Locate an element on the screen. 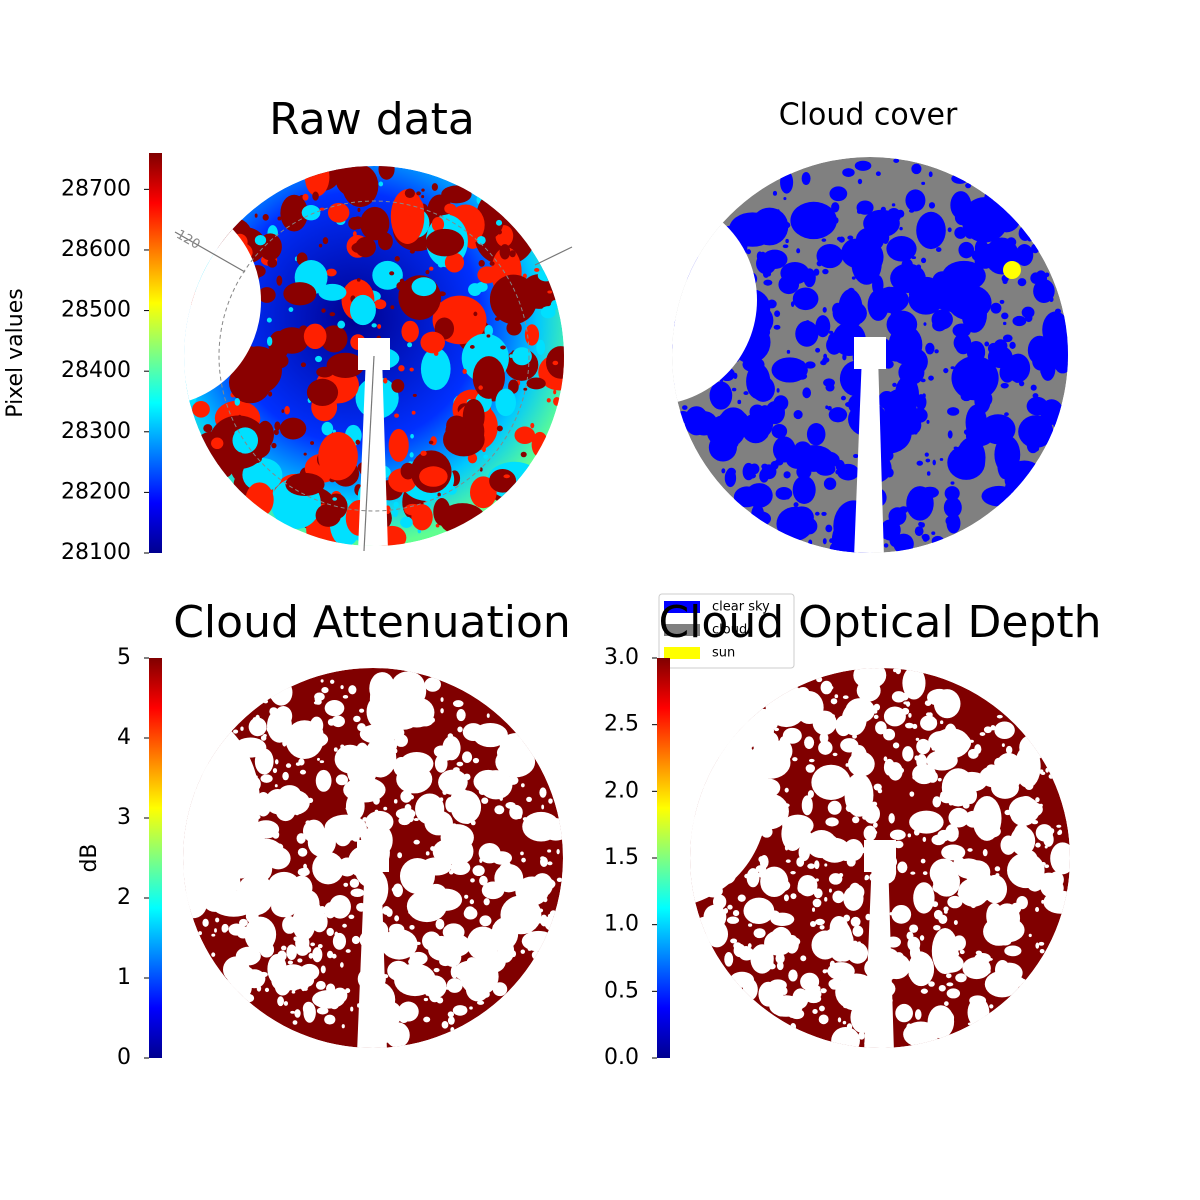 The image size is (1200, 1200). legend-swatch is located at coordinates (682, 630).